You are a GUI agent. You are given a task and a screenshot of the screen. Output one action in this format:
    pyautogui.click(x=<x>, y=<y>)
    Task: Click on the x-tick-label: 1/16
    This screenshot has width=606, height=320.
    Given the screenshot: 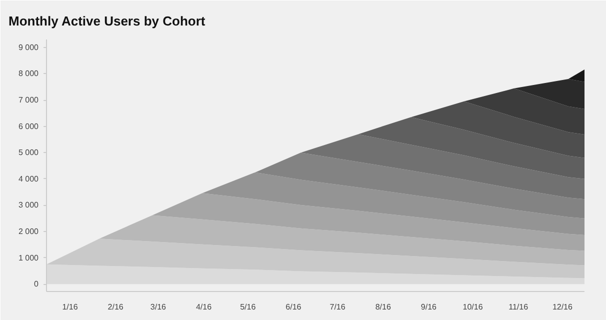 What is the action you would take?
    pyautogui.click(x=70, y=307)
    